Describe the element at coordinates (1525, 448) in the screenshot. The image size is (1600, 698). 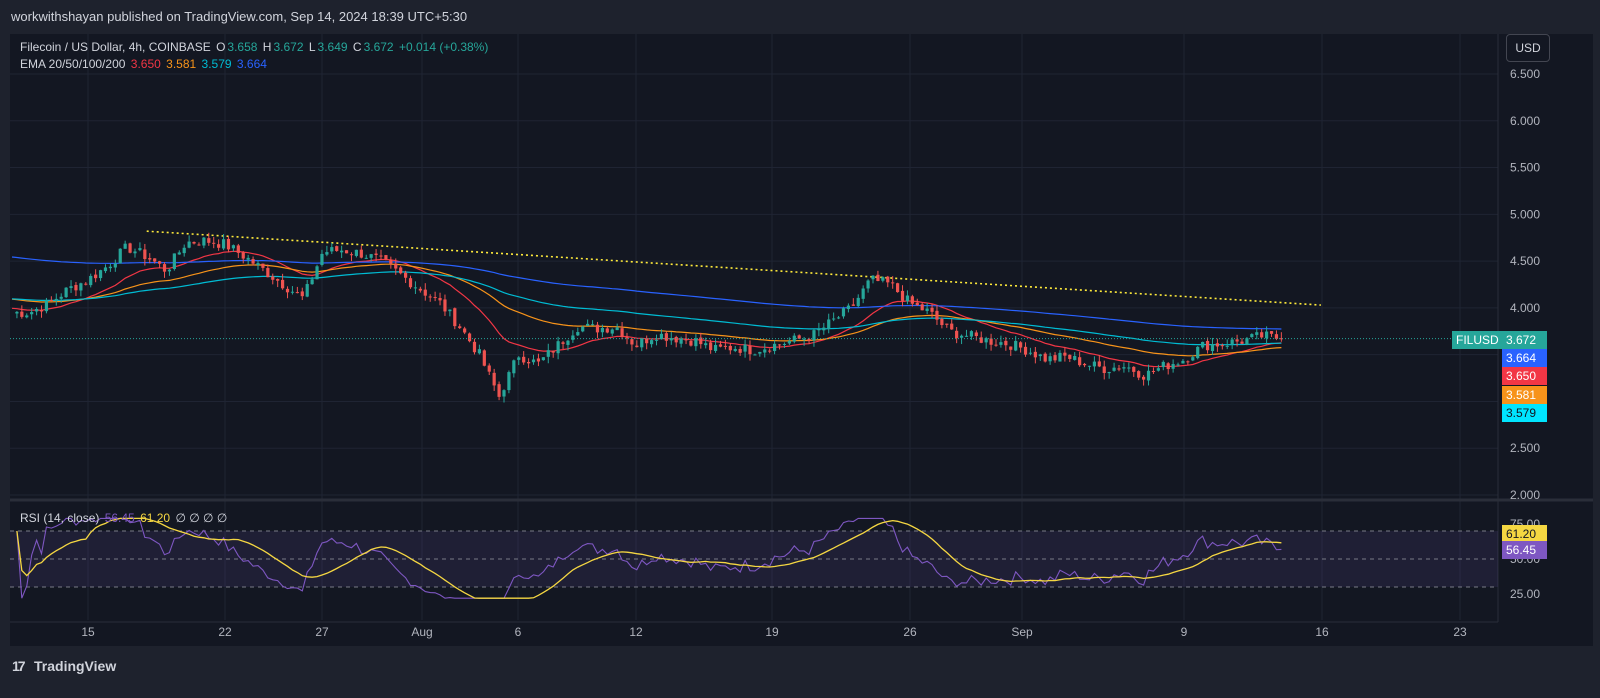
I see `price-tick-label: 2.500` at that location.